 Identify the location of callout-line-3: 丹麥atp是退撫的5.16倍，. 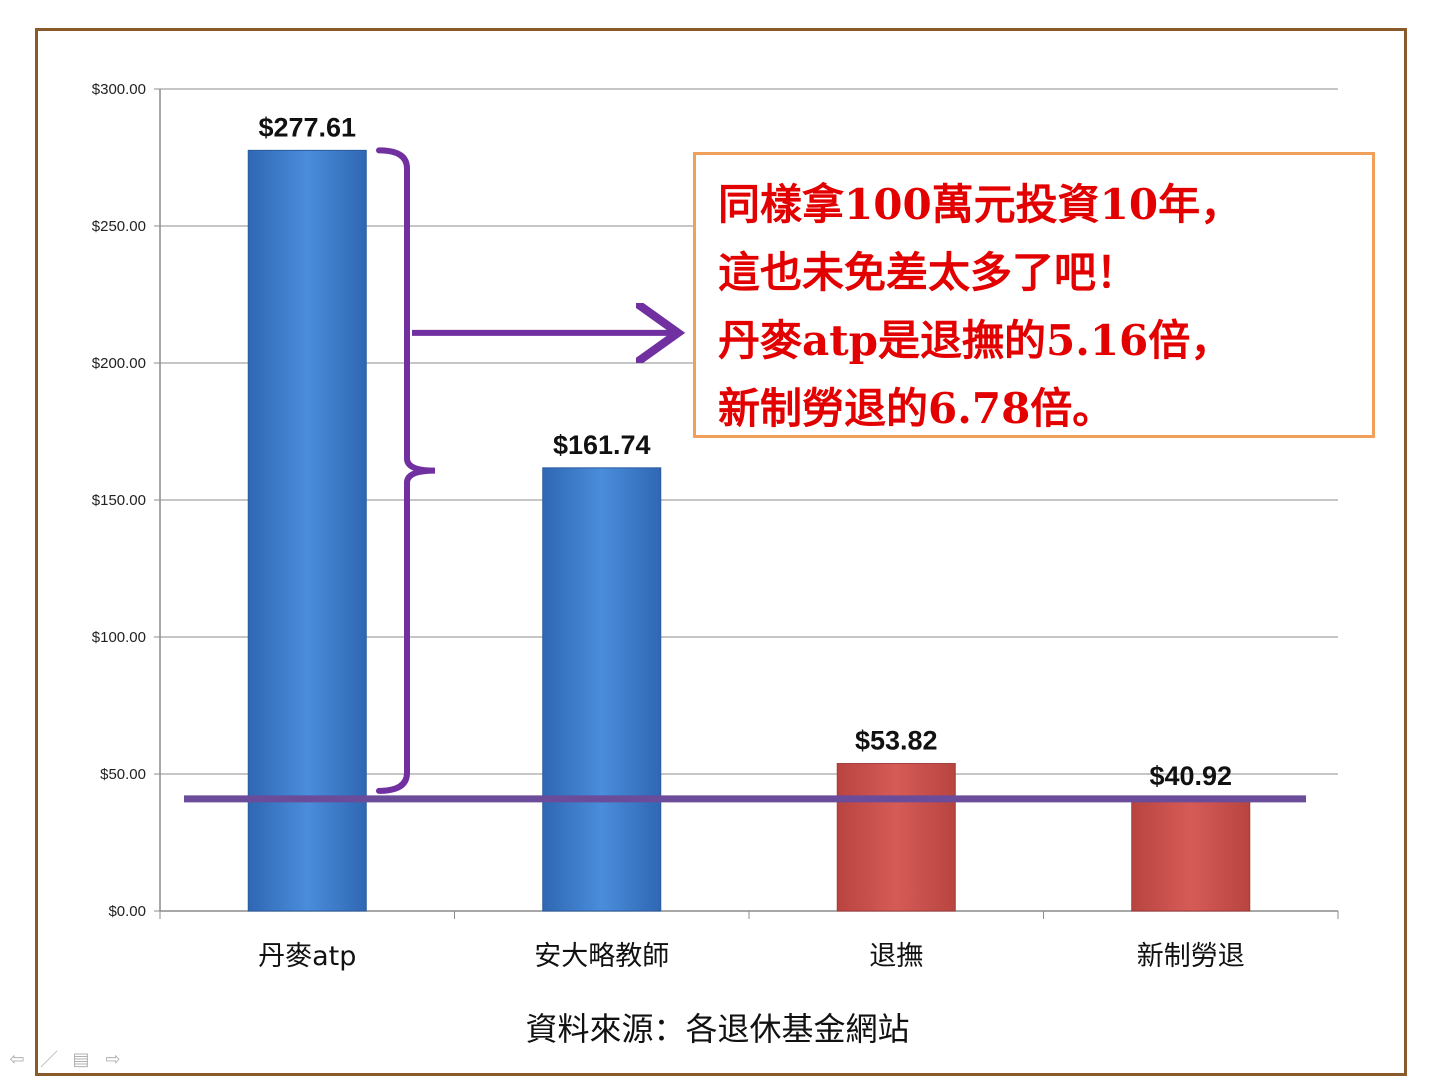
(975, 340).